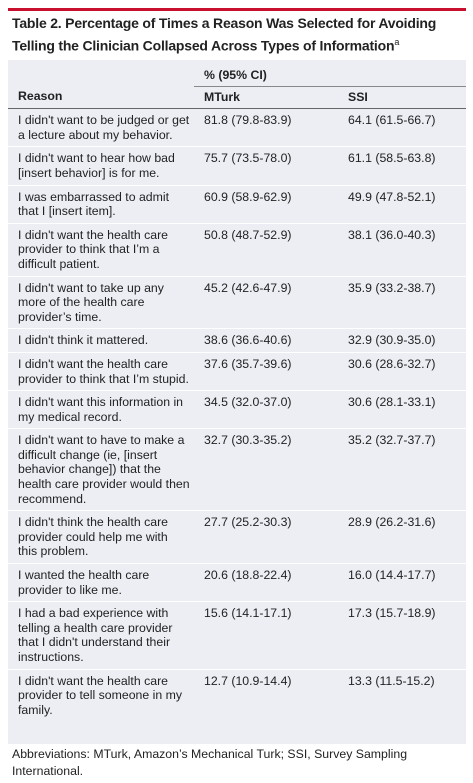 This screenshot has width=473, height=783. I want to click on column-header-row: Reason MTurk SSI, so click(237, 98).